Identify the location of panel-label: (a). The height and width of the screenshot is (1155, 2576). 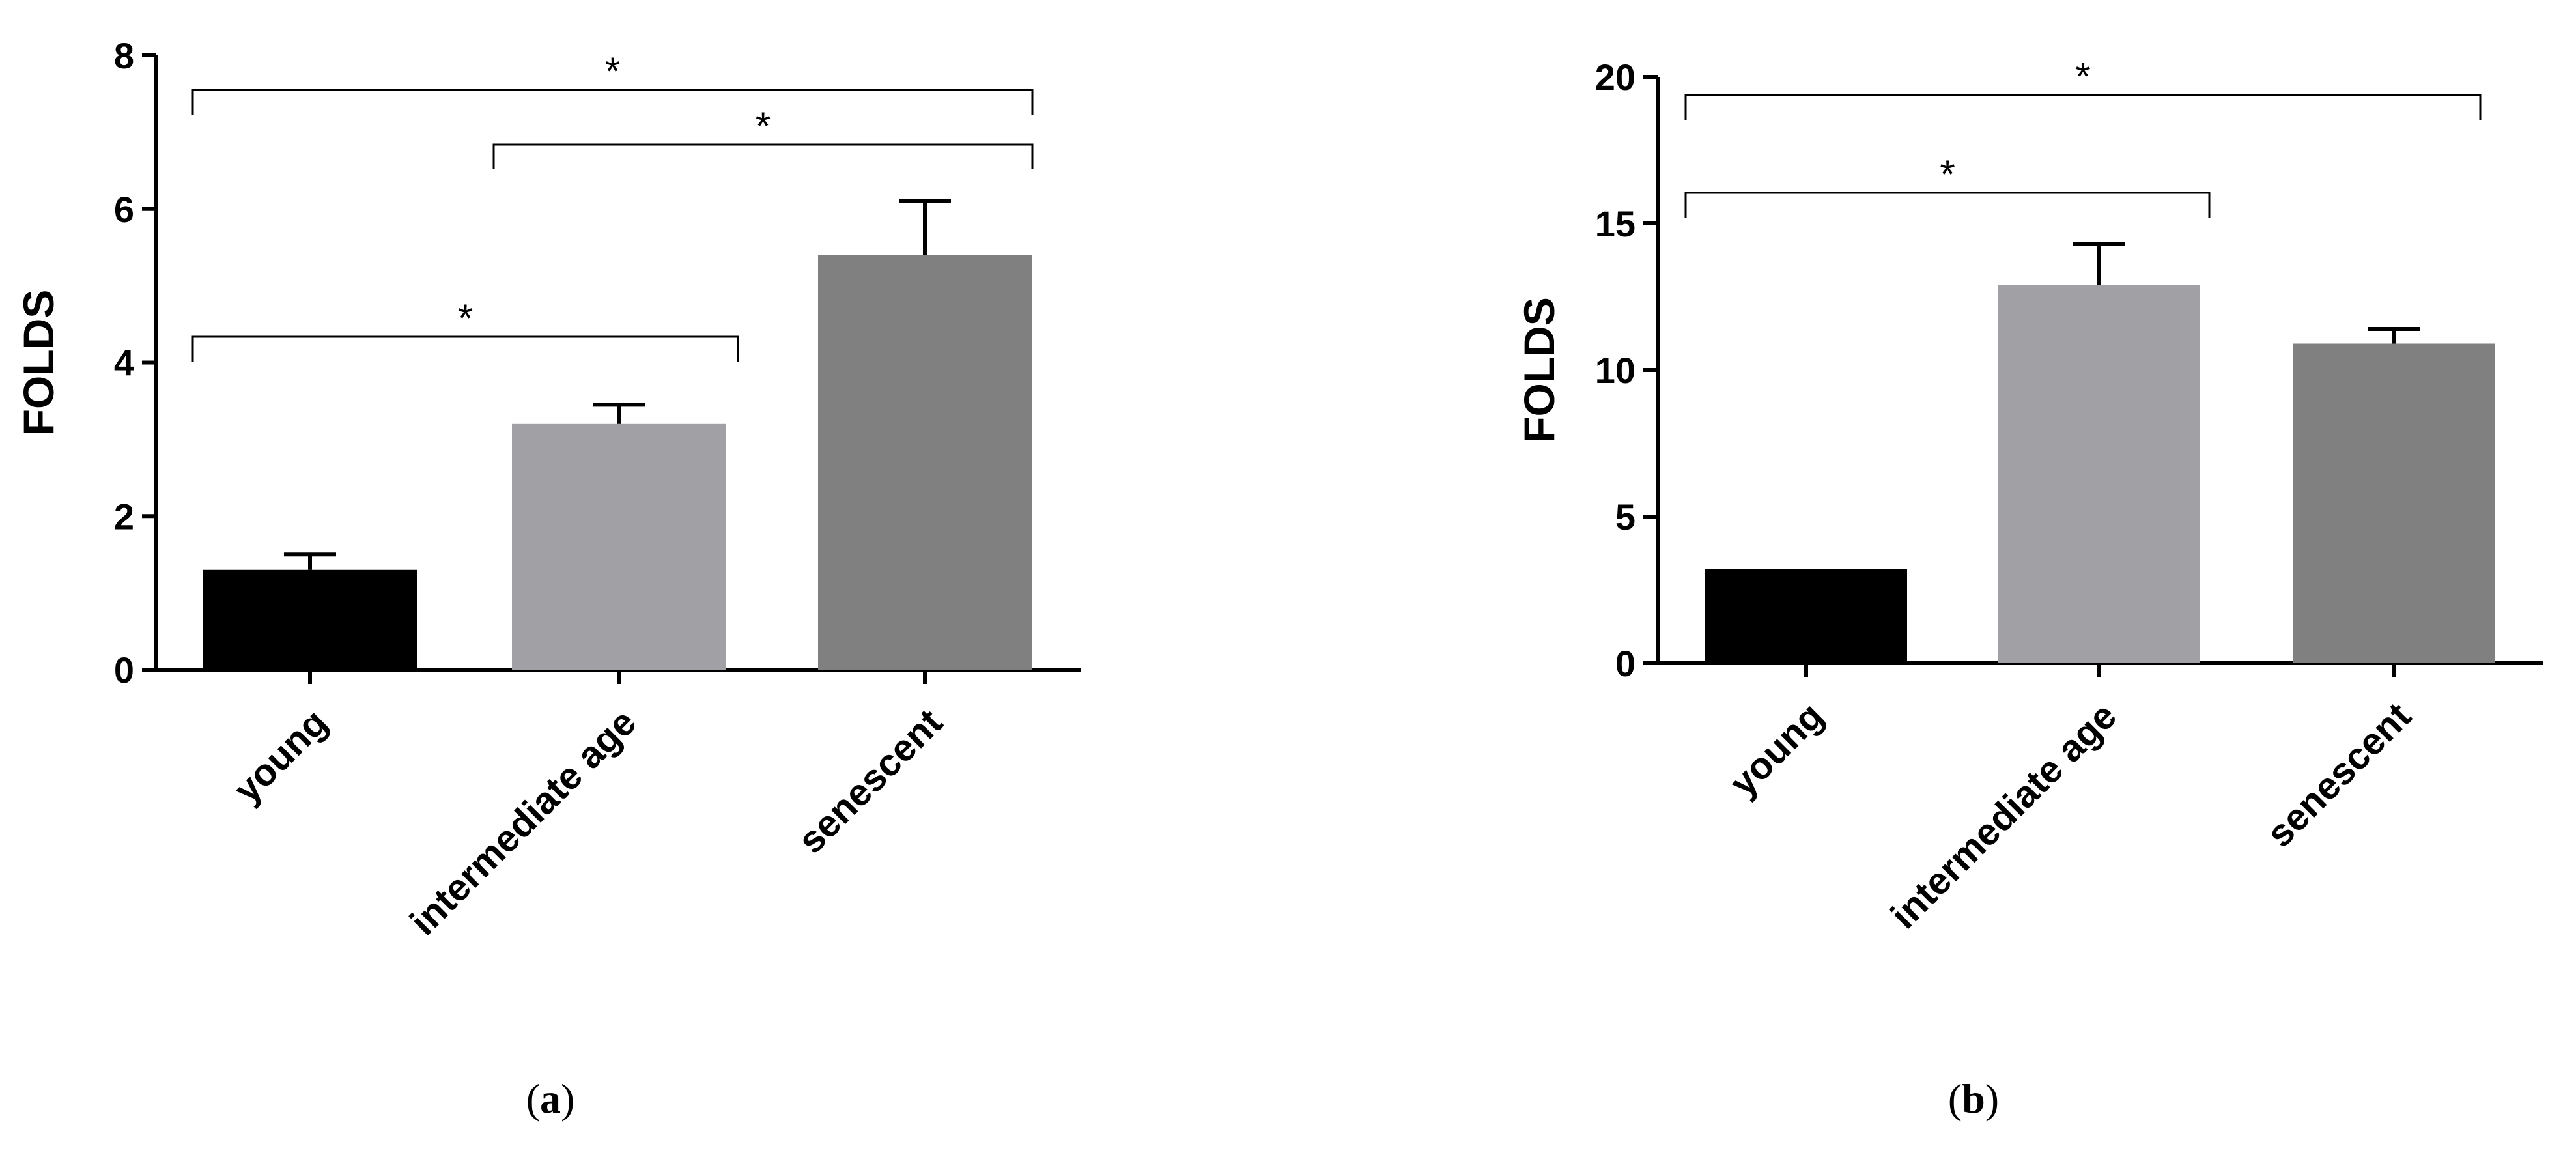
(550, 1099).